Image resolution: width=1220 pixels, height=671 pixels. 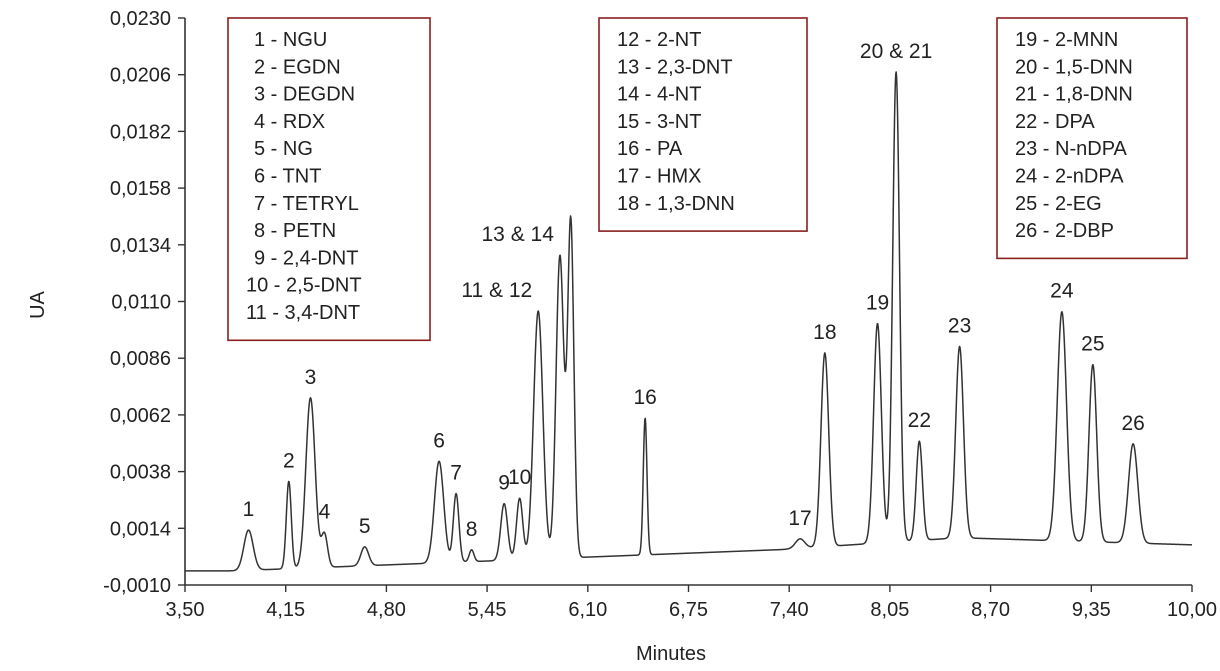 What do you see at coordinates (140, 529) in the screenshot?
I see `y-tick-label: 0,0014` at bounding box center [140, 529].